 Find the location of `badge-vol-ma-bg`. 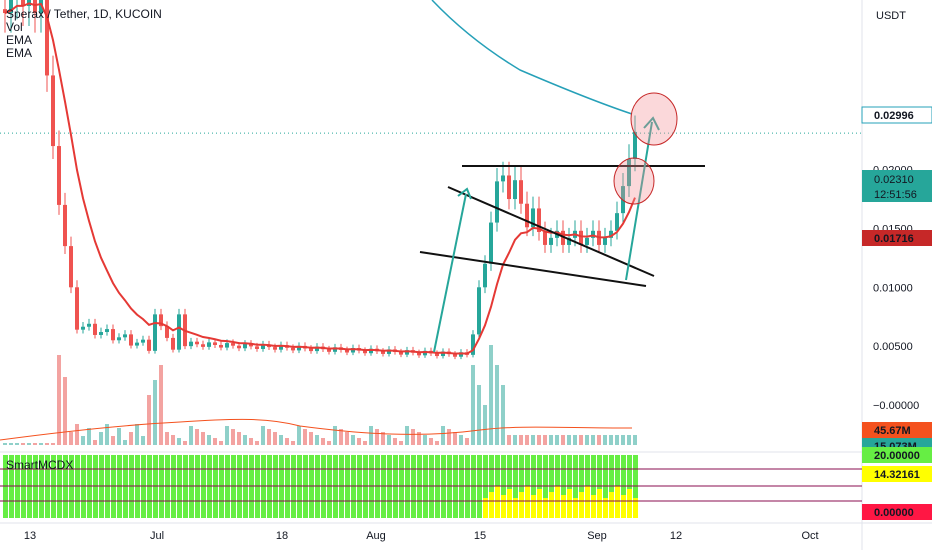

badge-vol-ma-bg is located at coordinates (897, 430).